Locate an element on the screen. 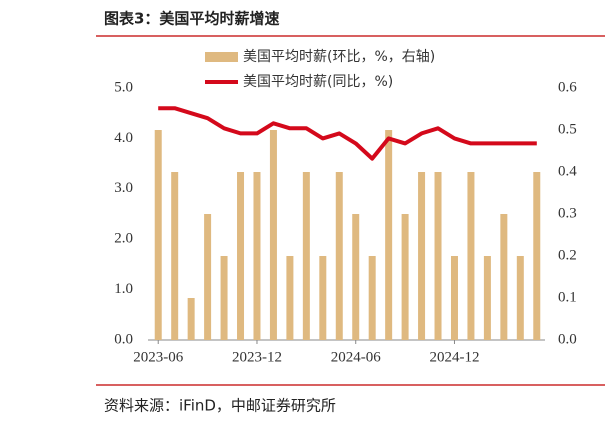  x-tick-label: 2023-12 is located at coordinates (257, 357).